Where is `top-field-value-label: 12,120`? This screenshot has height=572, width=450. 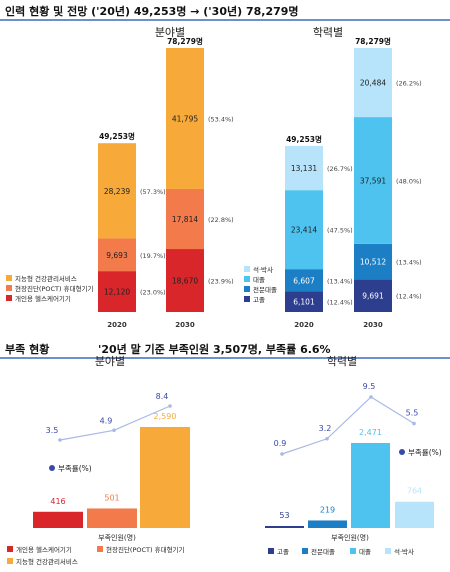
top-field-value-label: 12,120 is located at coordinates (117, 292).